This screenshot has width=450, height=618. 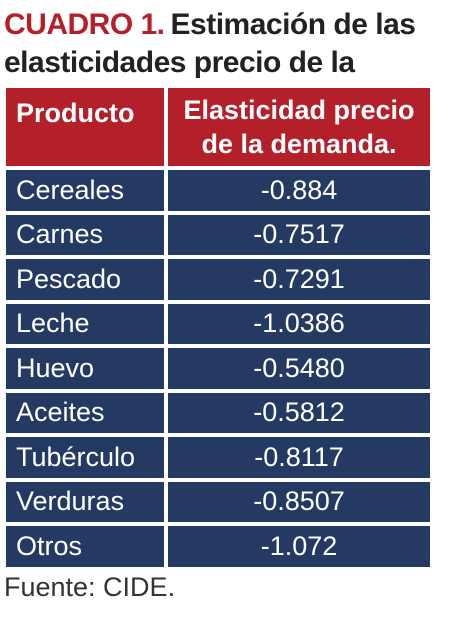 I want to click on table-row: Cereales -0.884, so click(x=218, y=190).